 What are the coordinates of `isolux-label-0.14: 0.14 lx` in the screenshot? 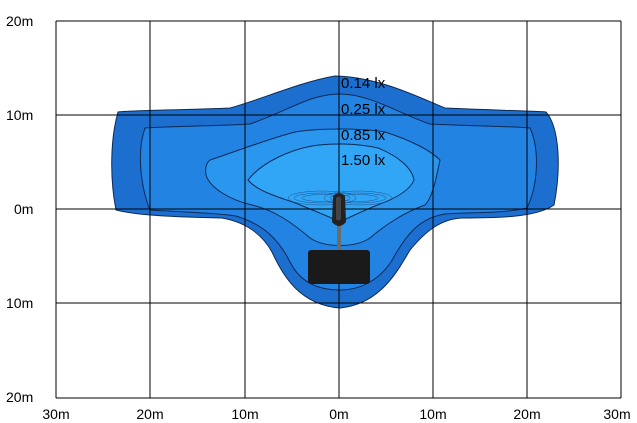 It's located at (363, 83).